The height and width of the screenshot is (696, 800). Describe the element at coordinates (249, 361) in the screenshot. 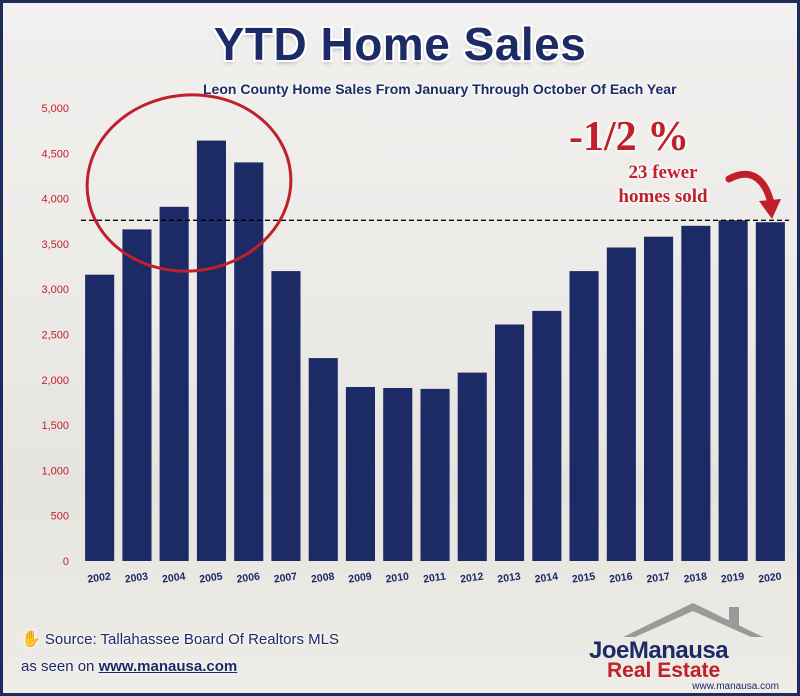

I see `bar-2006` at that location.